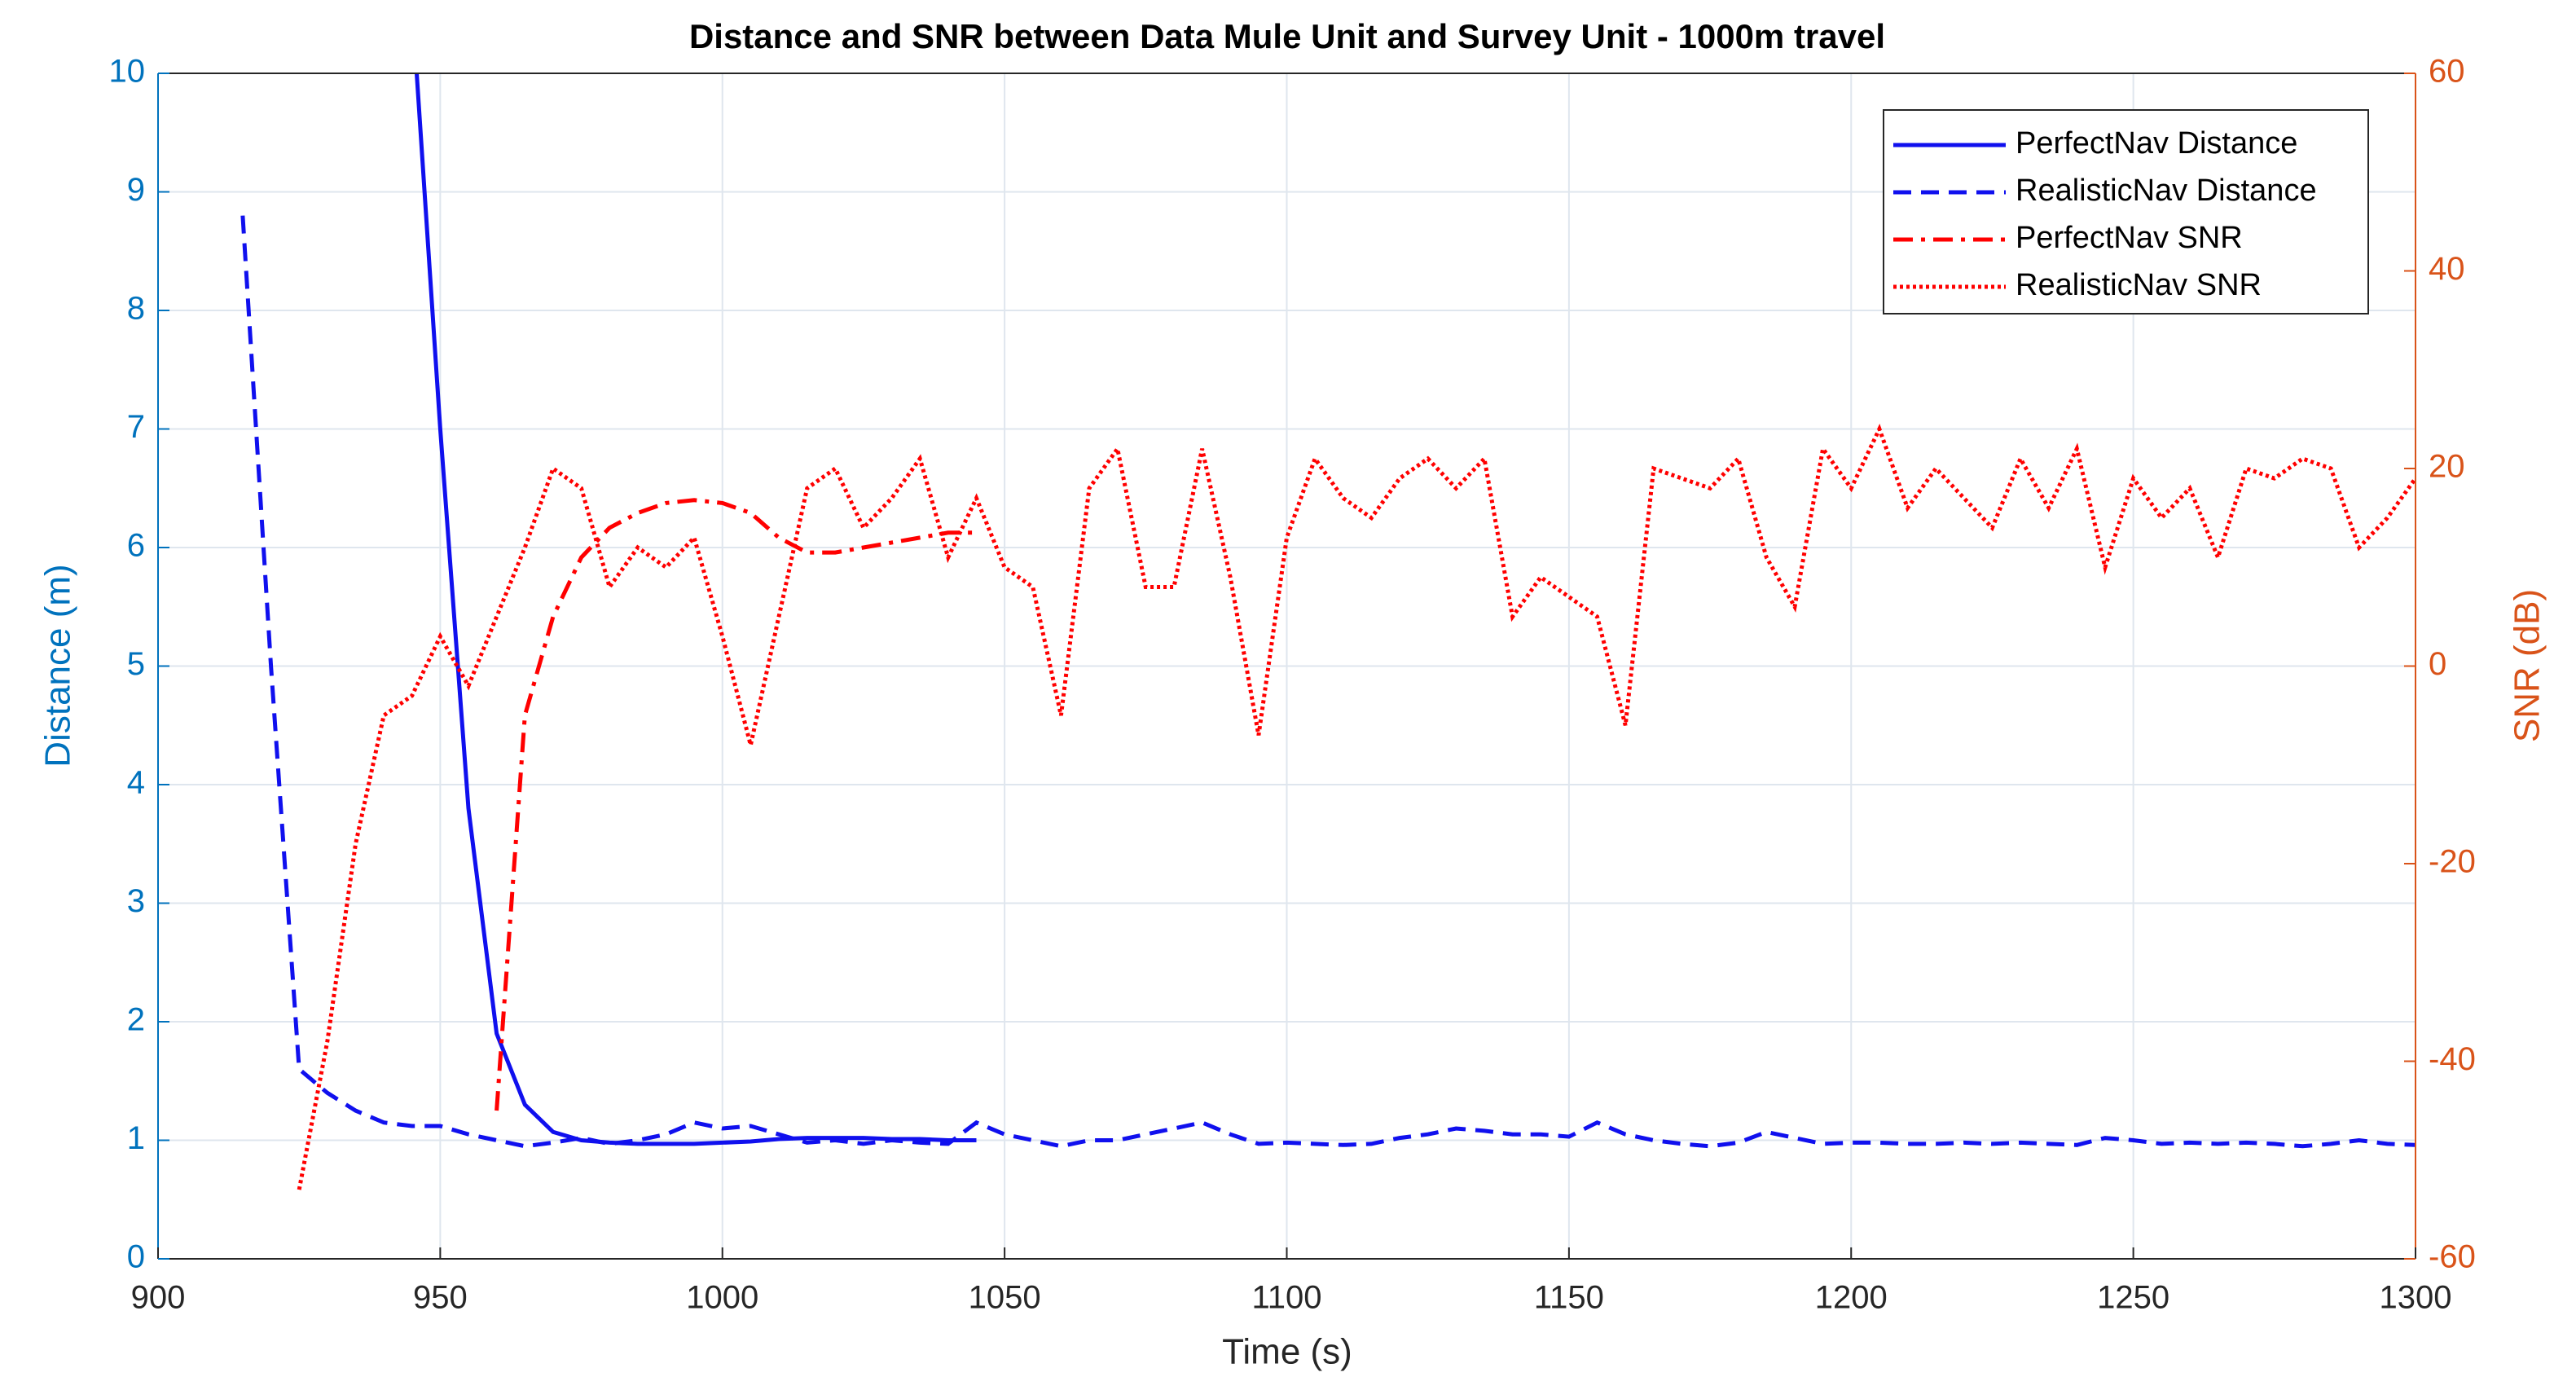 Image resolution: width=2576 pixels, height=1390 pixels. Describe the element at coordinates (2133, 1298) in the screenshot. I see `x-tick-label: 1250` at that location.